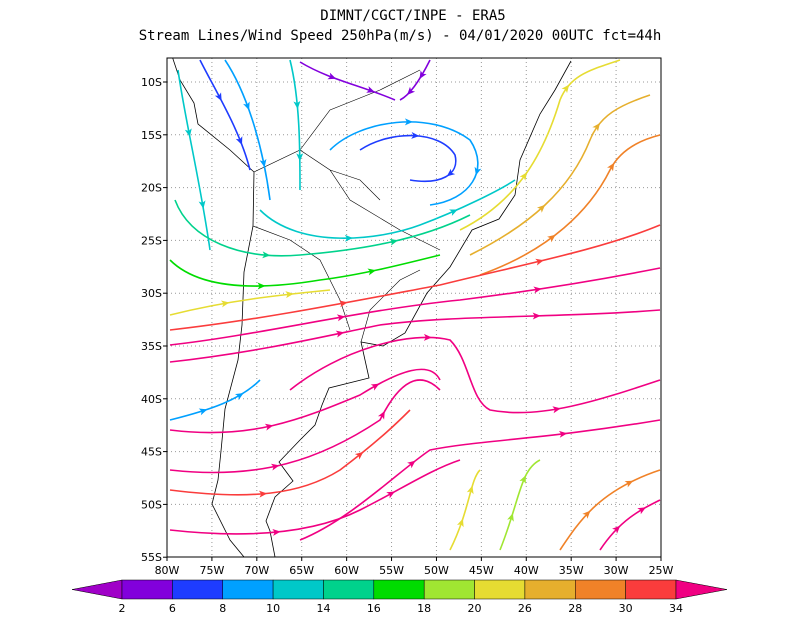 The height and width of the screenshot is (618, 800). Describe the element at coordinates (626, 608) in the screenshot. I see `colorbar-label: 30` at that location.